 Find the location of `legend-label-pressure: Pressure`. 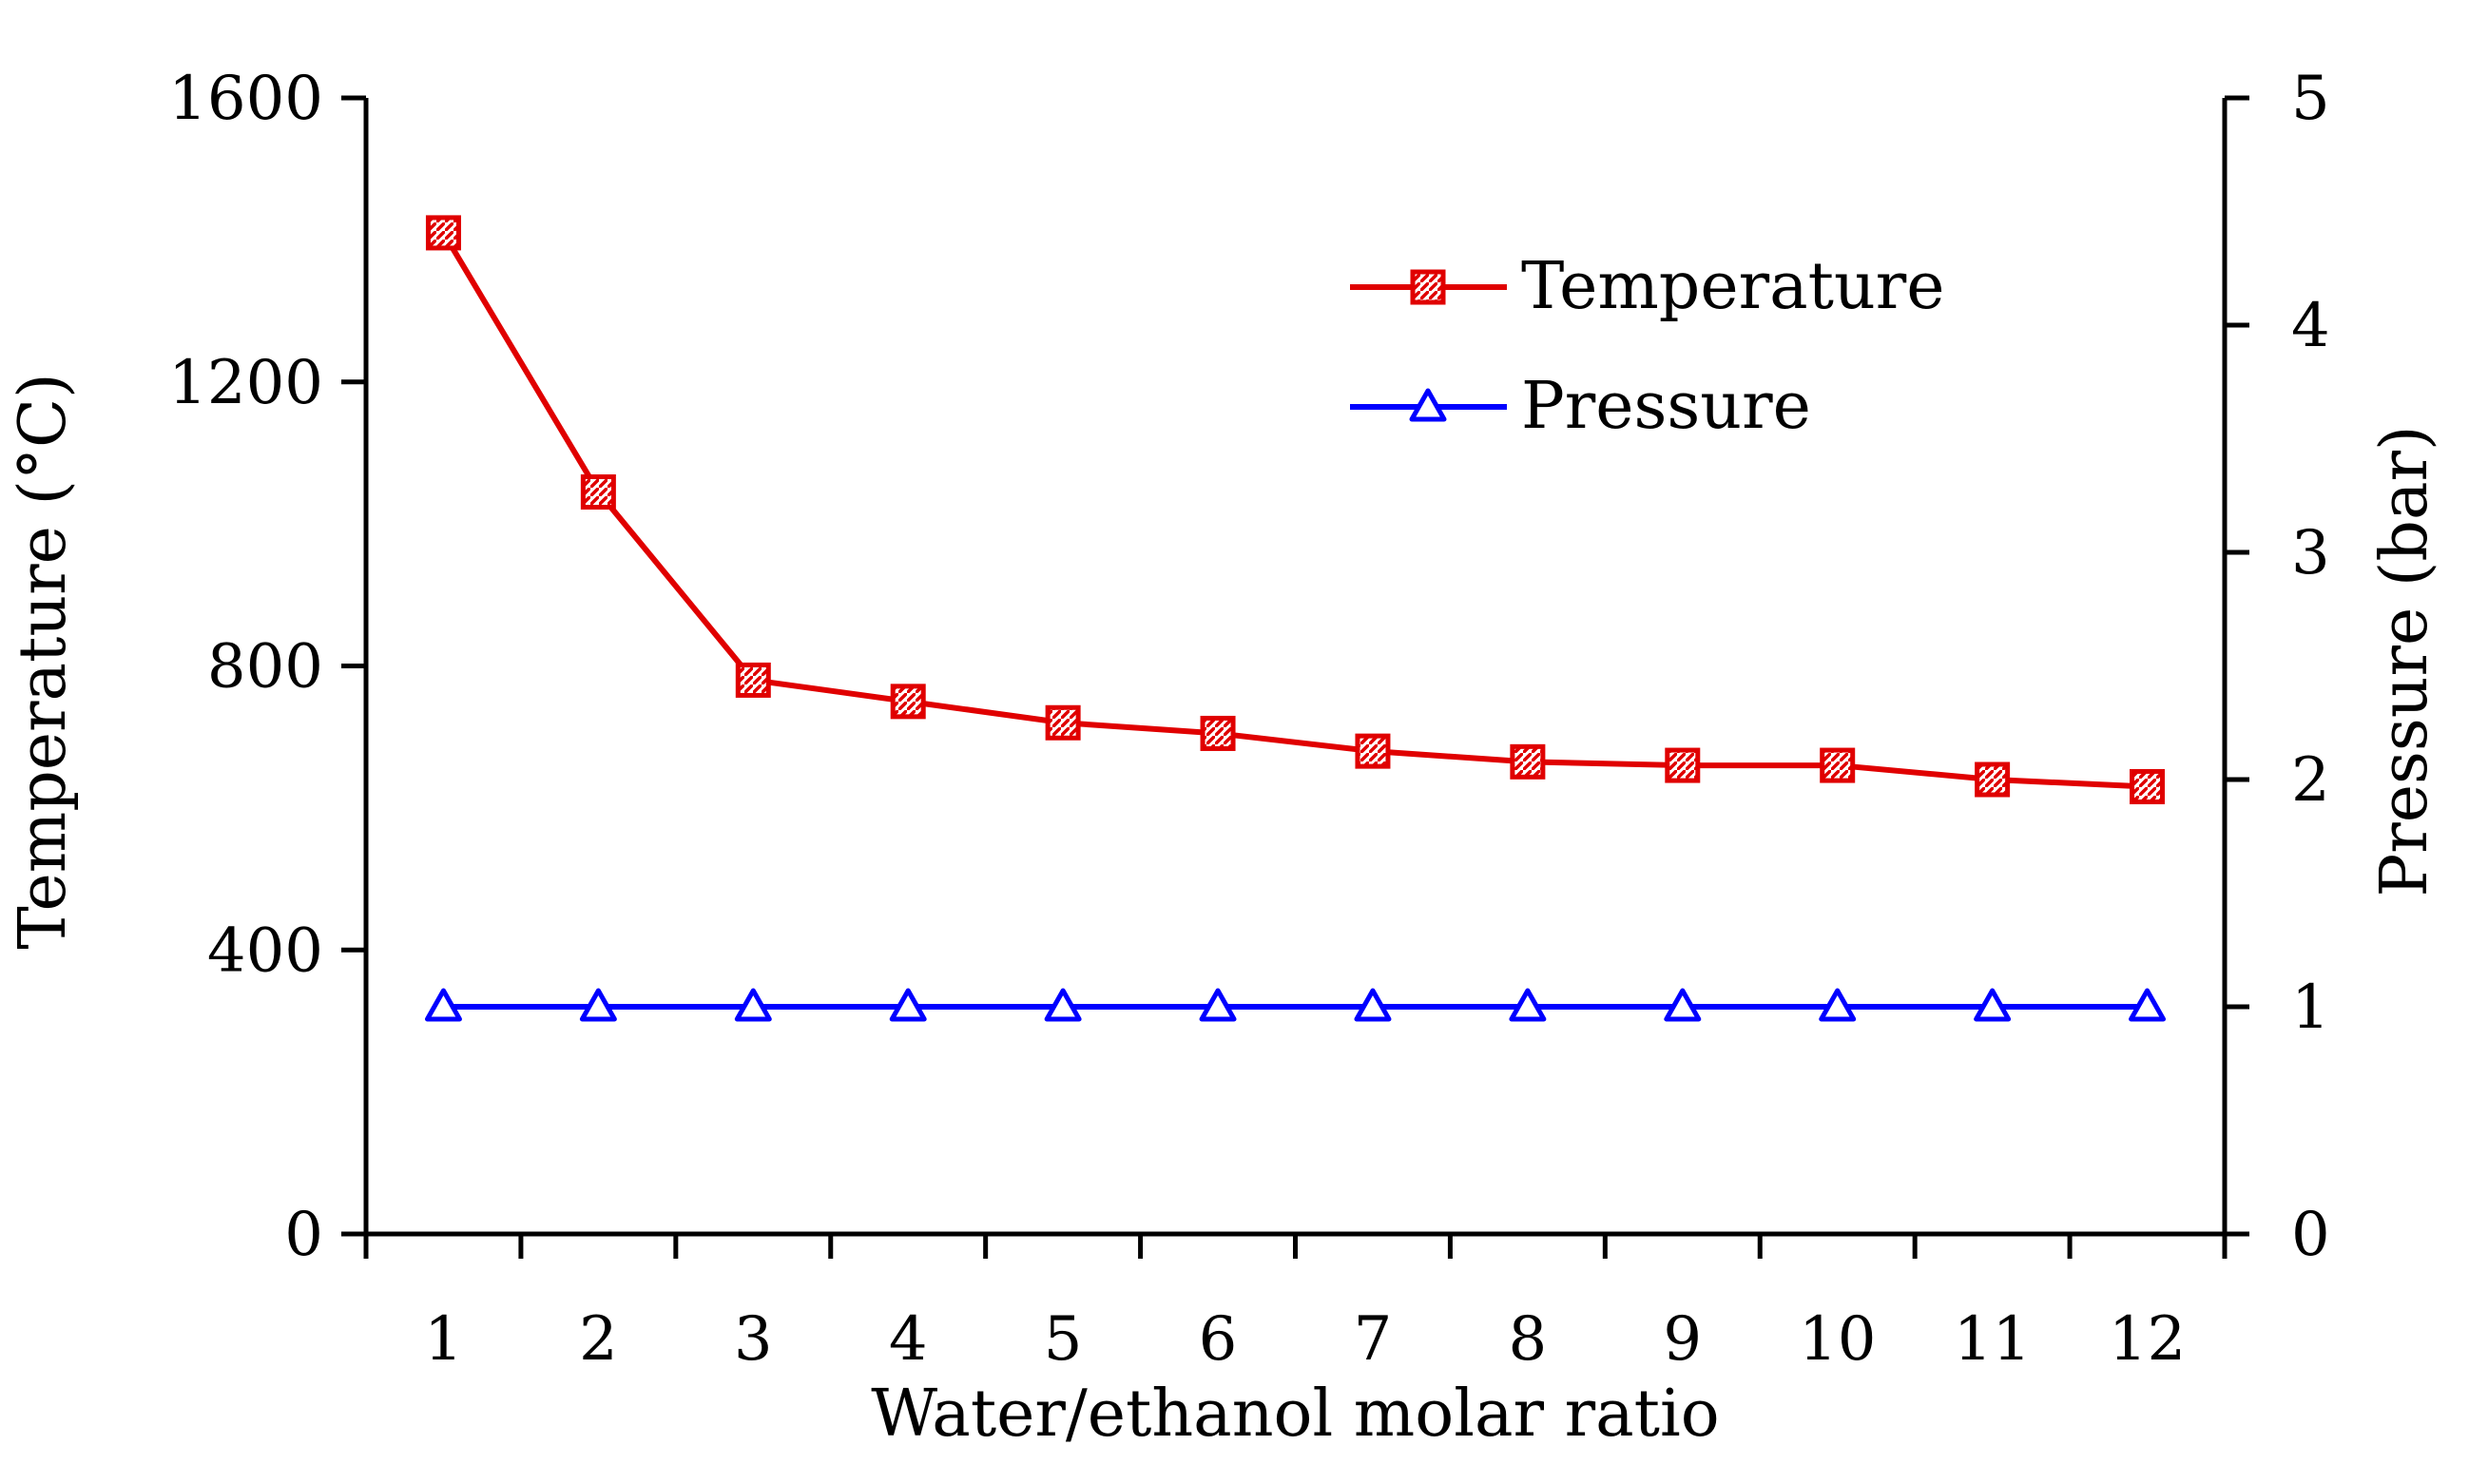

legend-label-pressure: Pressure is located at coordinates (1666, 406).